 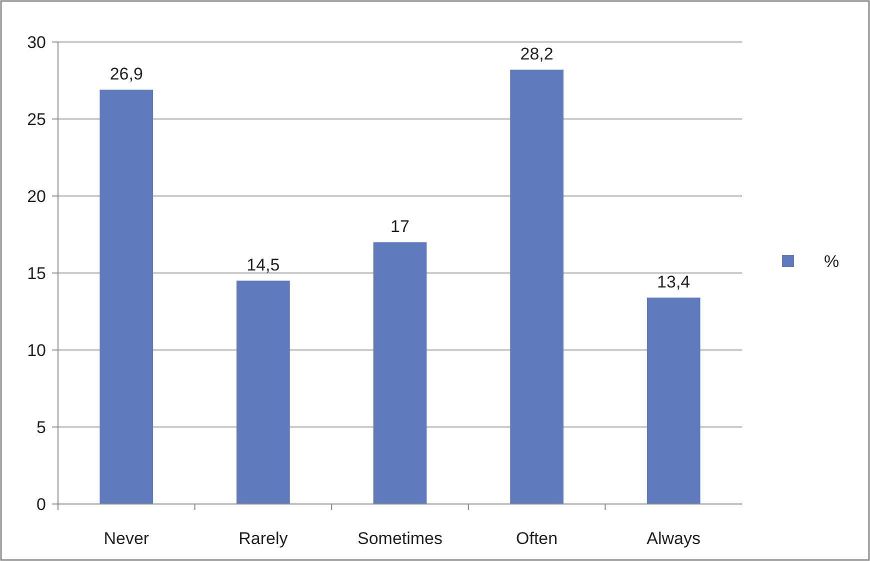 What do you see at coordinates (41, 504) in the screenshot?
I see `y-tick-label: 0` at bounding box center [41, 504].